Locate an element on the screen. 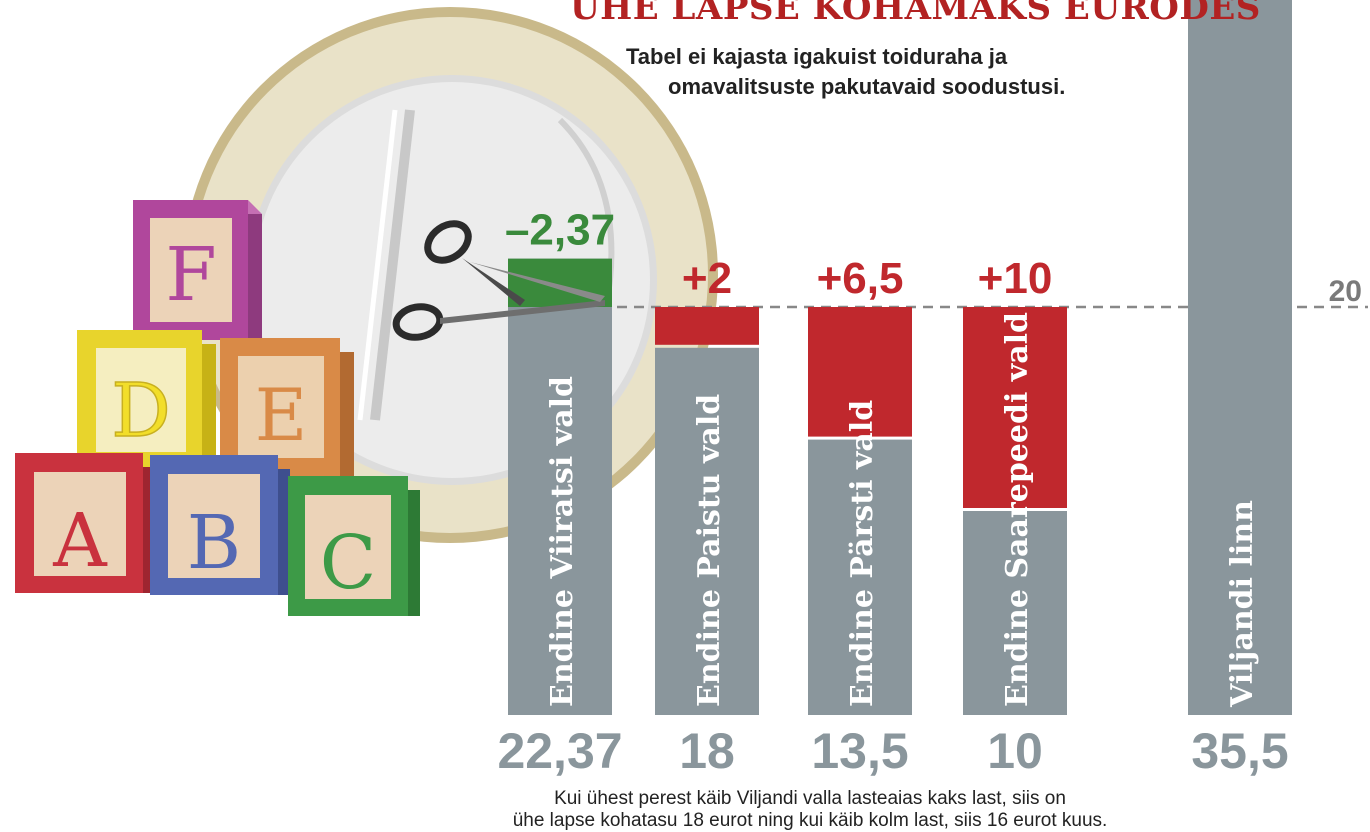 The width and height of the screenshot is (1370, 832). change-label: +10 is located at coordinates (1015, 278).